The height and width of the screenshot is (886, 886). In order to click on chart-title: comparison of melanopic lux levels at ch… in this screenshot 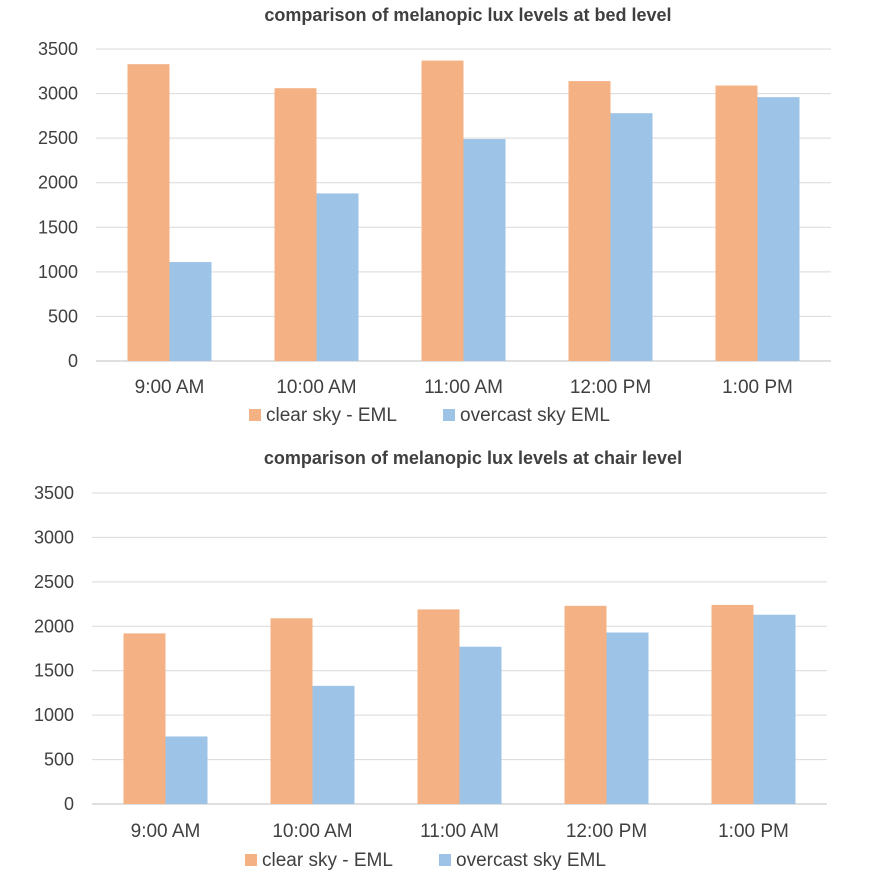, I will do `click(473, 458)`.